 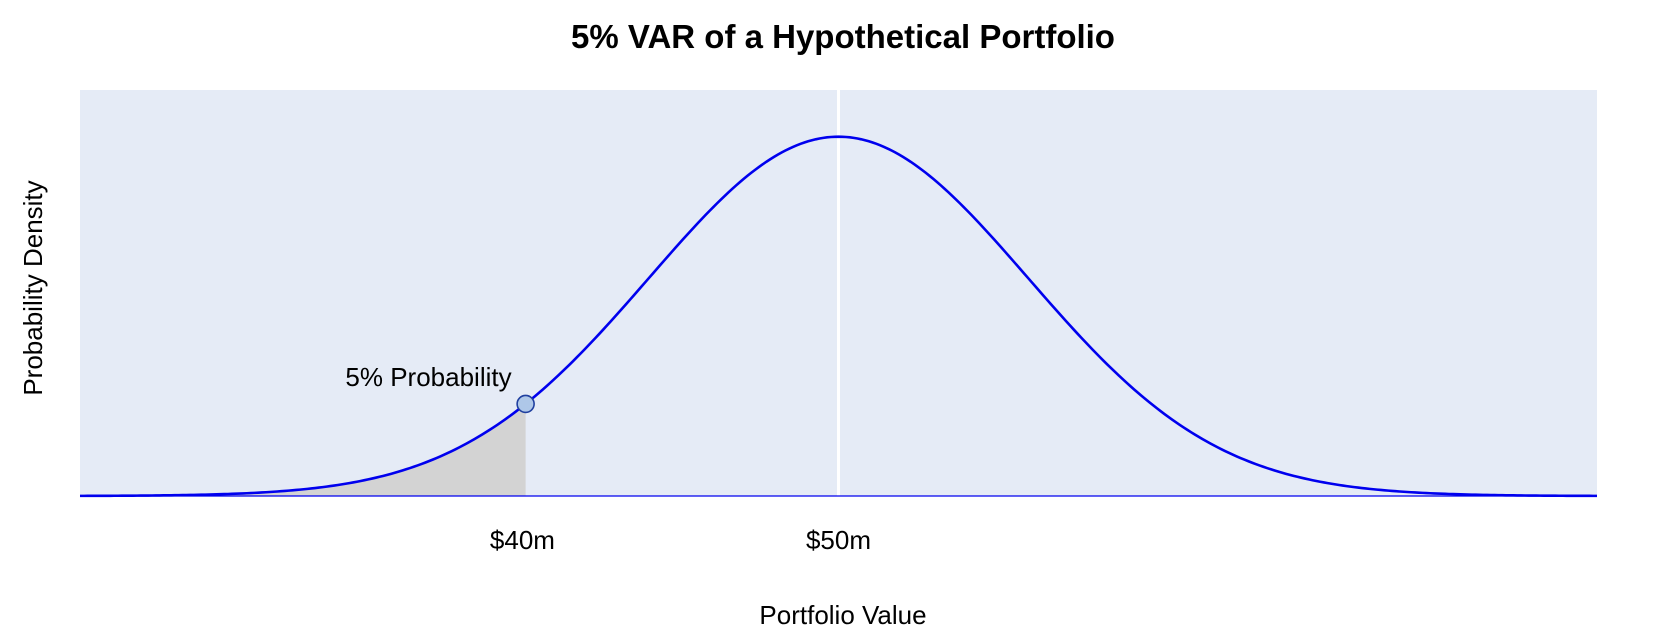 What do you see at coordinates (680, 540) in the screenshot?
I see `x-tick-labels: $40m $50m` at bounding box center [680, 540].